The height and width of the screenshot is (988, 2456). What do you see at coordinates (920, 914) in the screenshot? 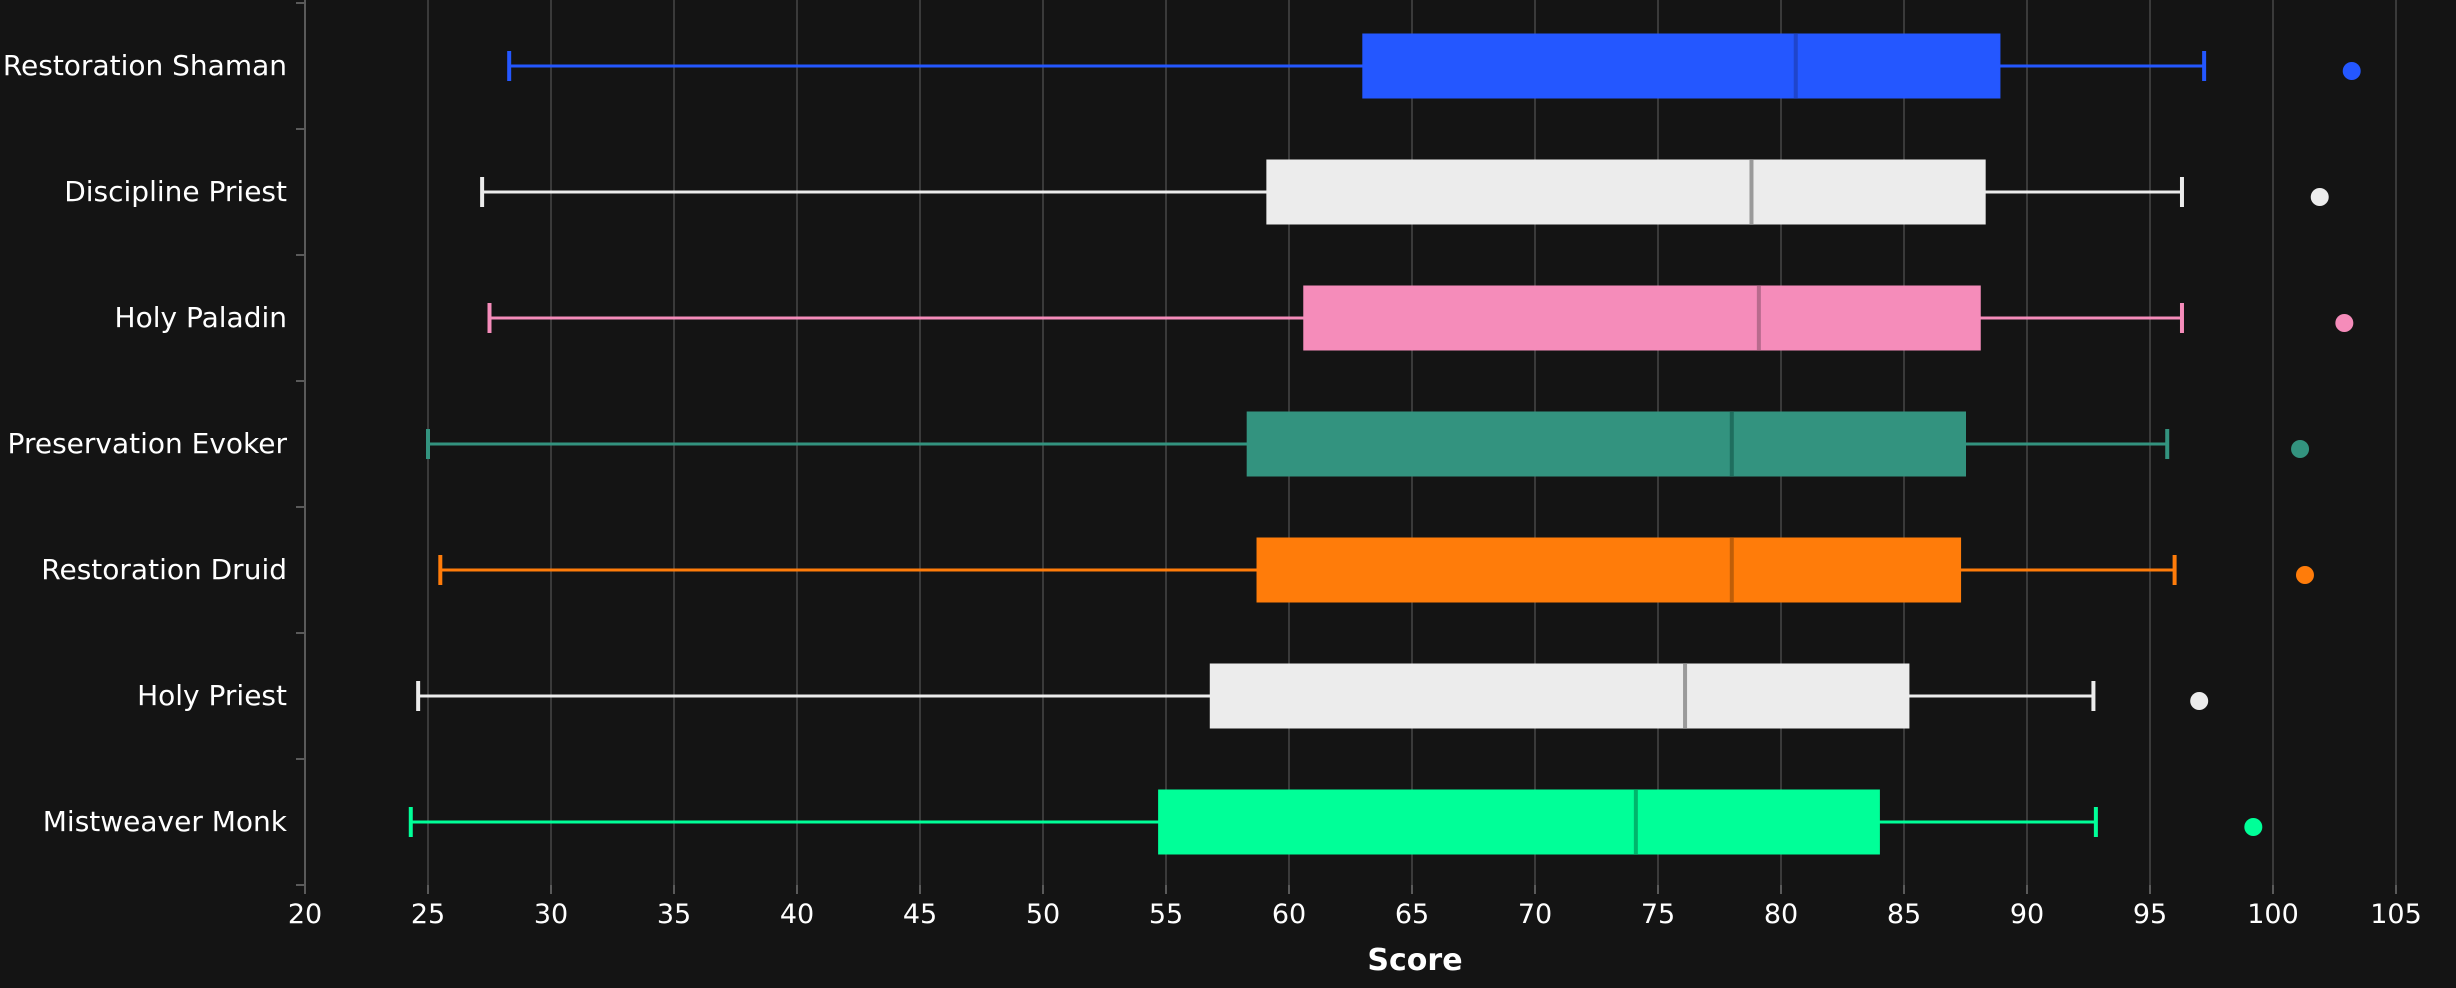
I see `x-tick-label: 45` at bounding box center [920, 914].